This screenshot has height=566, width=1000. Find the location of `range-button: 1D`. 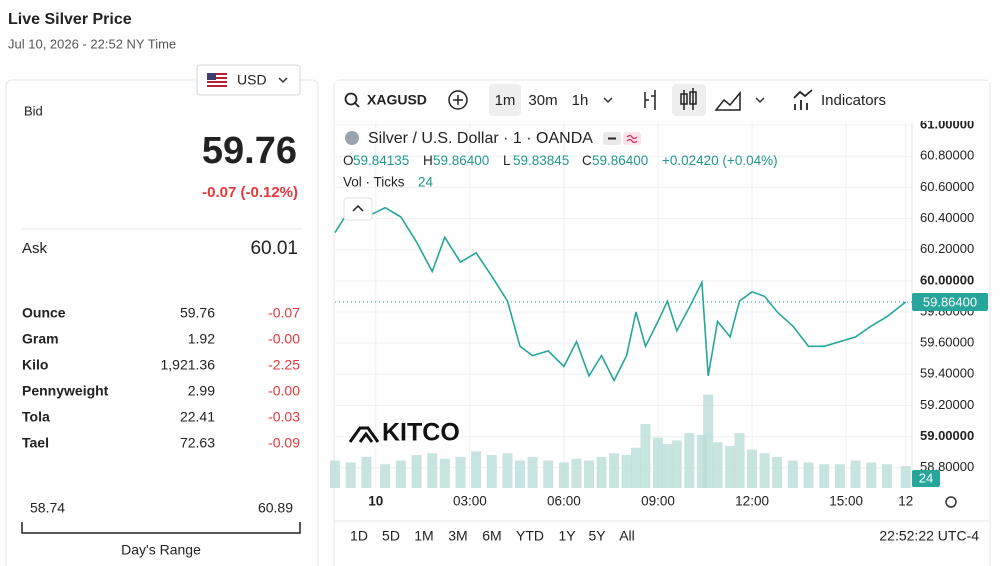

range-button: 1D is located at coordinates (359, 536).